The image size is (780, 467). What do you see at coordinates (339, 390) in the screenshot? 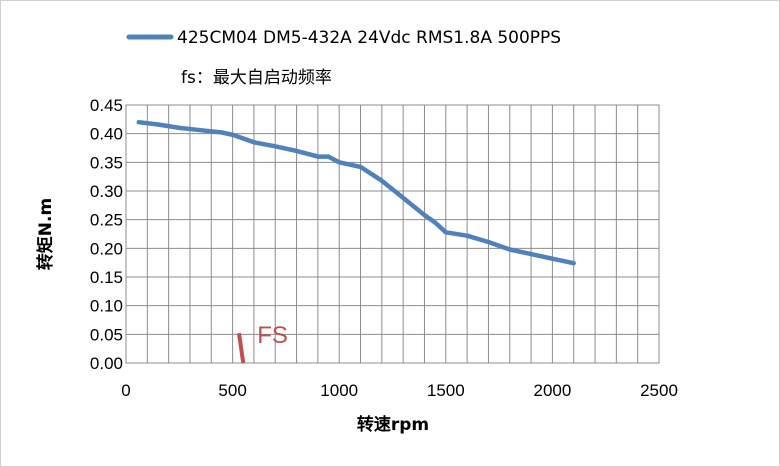
I see `x-tick-label: 1000` at bounding box center [339, 390].